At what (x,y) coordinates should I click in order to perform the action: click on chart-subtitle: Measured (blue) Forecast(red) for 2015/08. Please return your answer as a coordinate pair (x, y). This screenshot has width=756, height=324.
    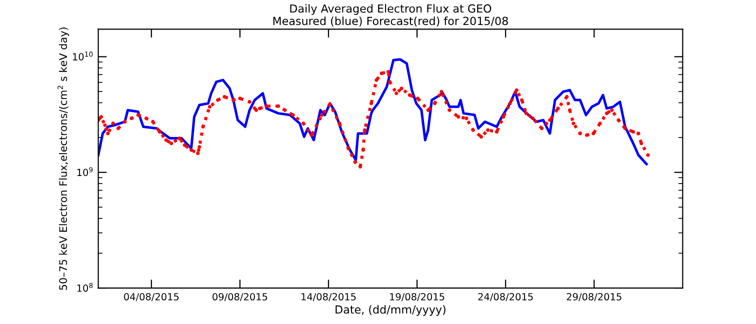
    Looking at the image, I should click on (390, 21).